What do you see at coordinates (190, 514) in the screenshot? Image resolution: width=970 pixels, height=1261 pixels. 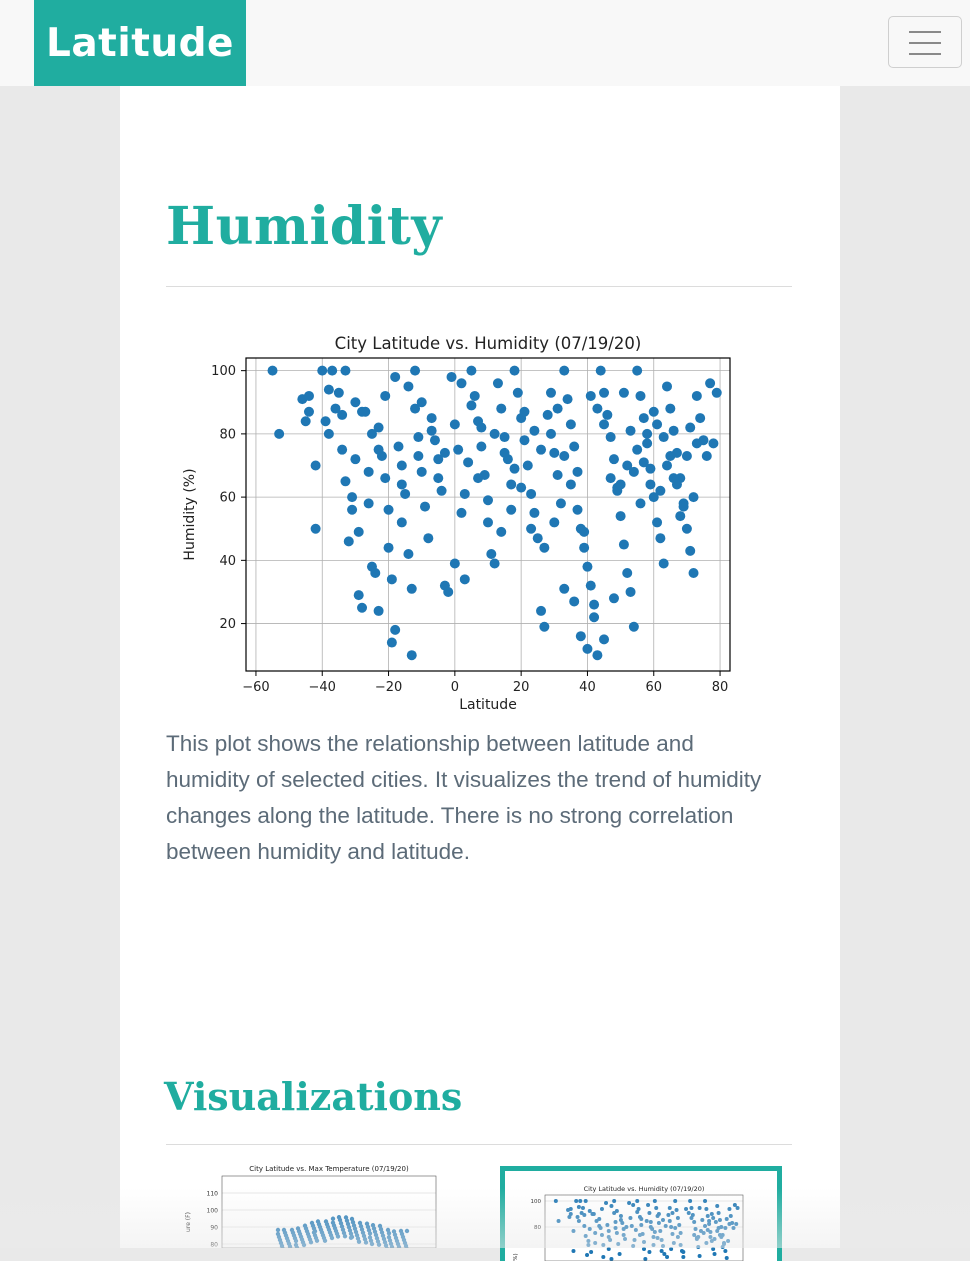 I see `y-axis-label: Humidity (%)` at bounding box center [190, 514].